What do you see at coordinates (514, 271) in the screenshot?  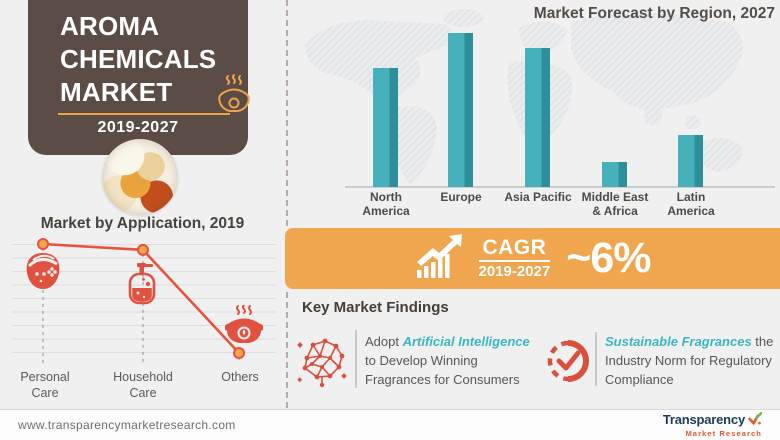 I see `cagr-period: 2019-2027` at bounding box center [514, 271].